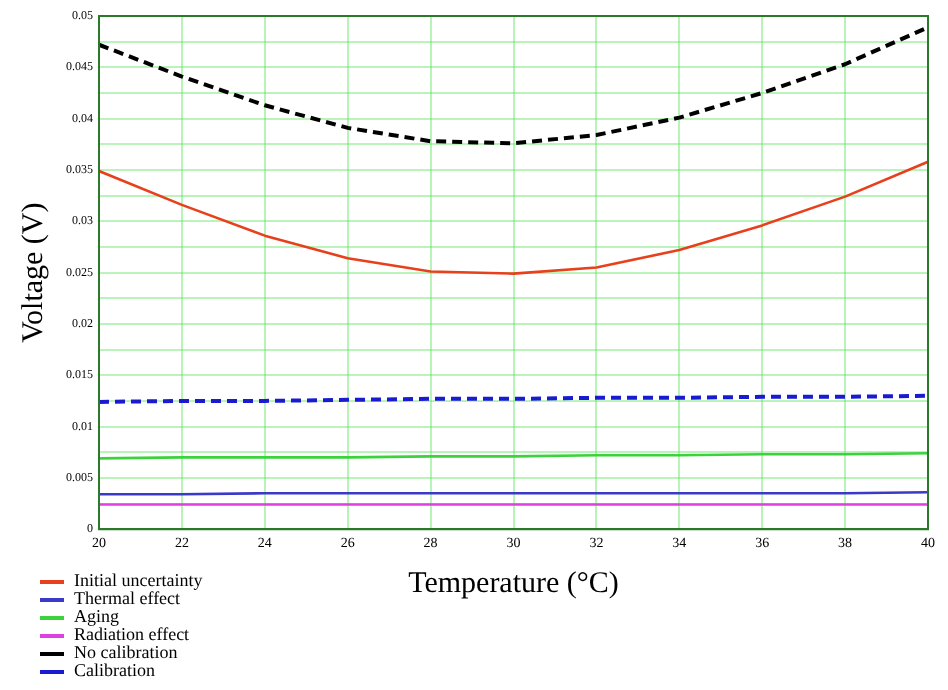 This screenshot has width=948, height=690. Describe the element at coordinates (126, 652) in the screenshot. I see `legend-label: No calibration` at that location.